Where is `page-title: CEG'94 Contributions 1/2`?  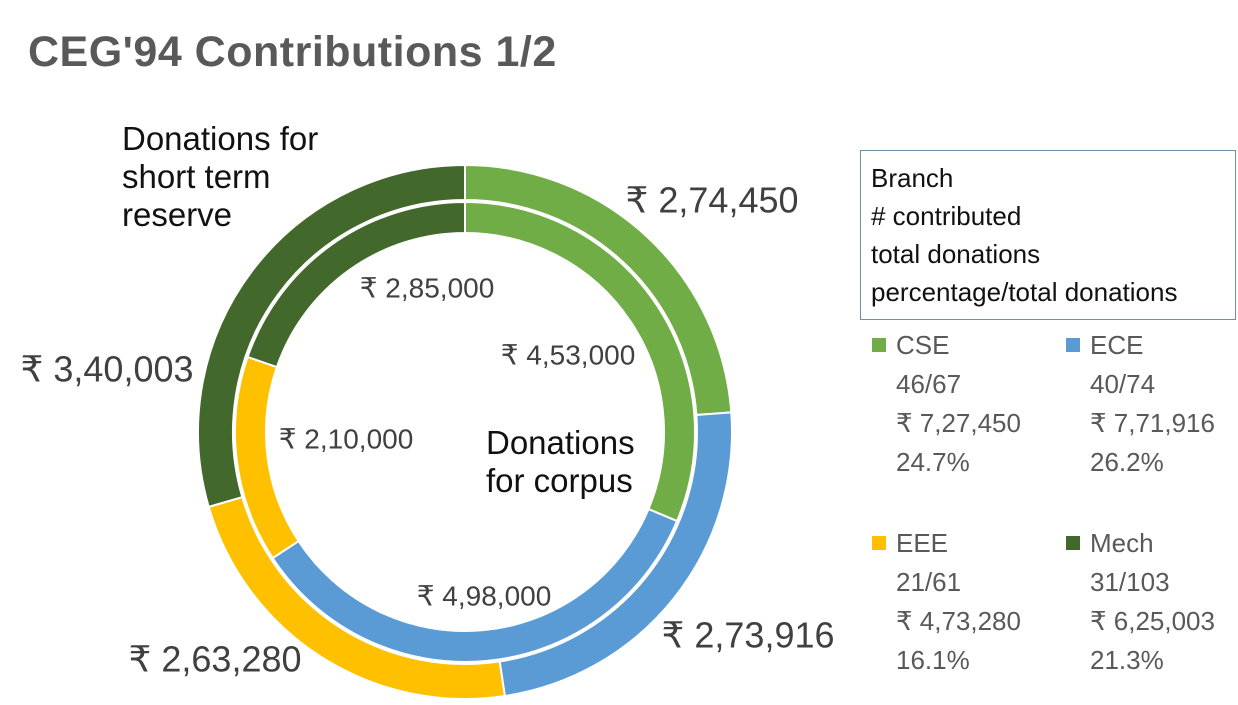 page-title: CEG'94 Contributions 1/2 is located at coordinates (292, 52).